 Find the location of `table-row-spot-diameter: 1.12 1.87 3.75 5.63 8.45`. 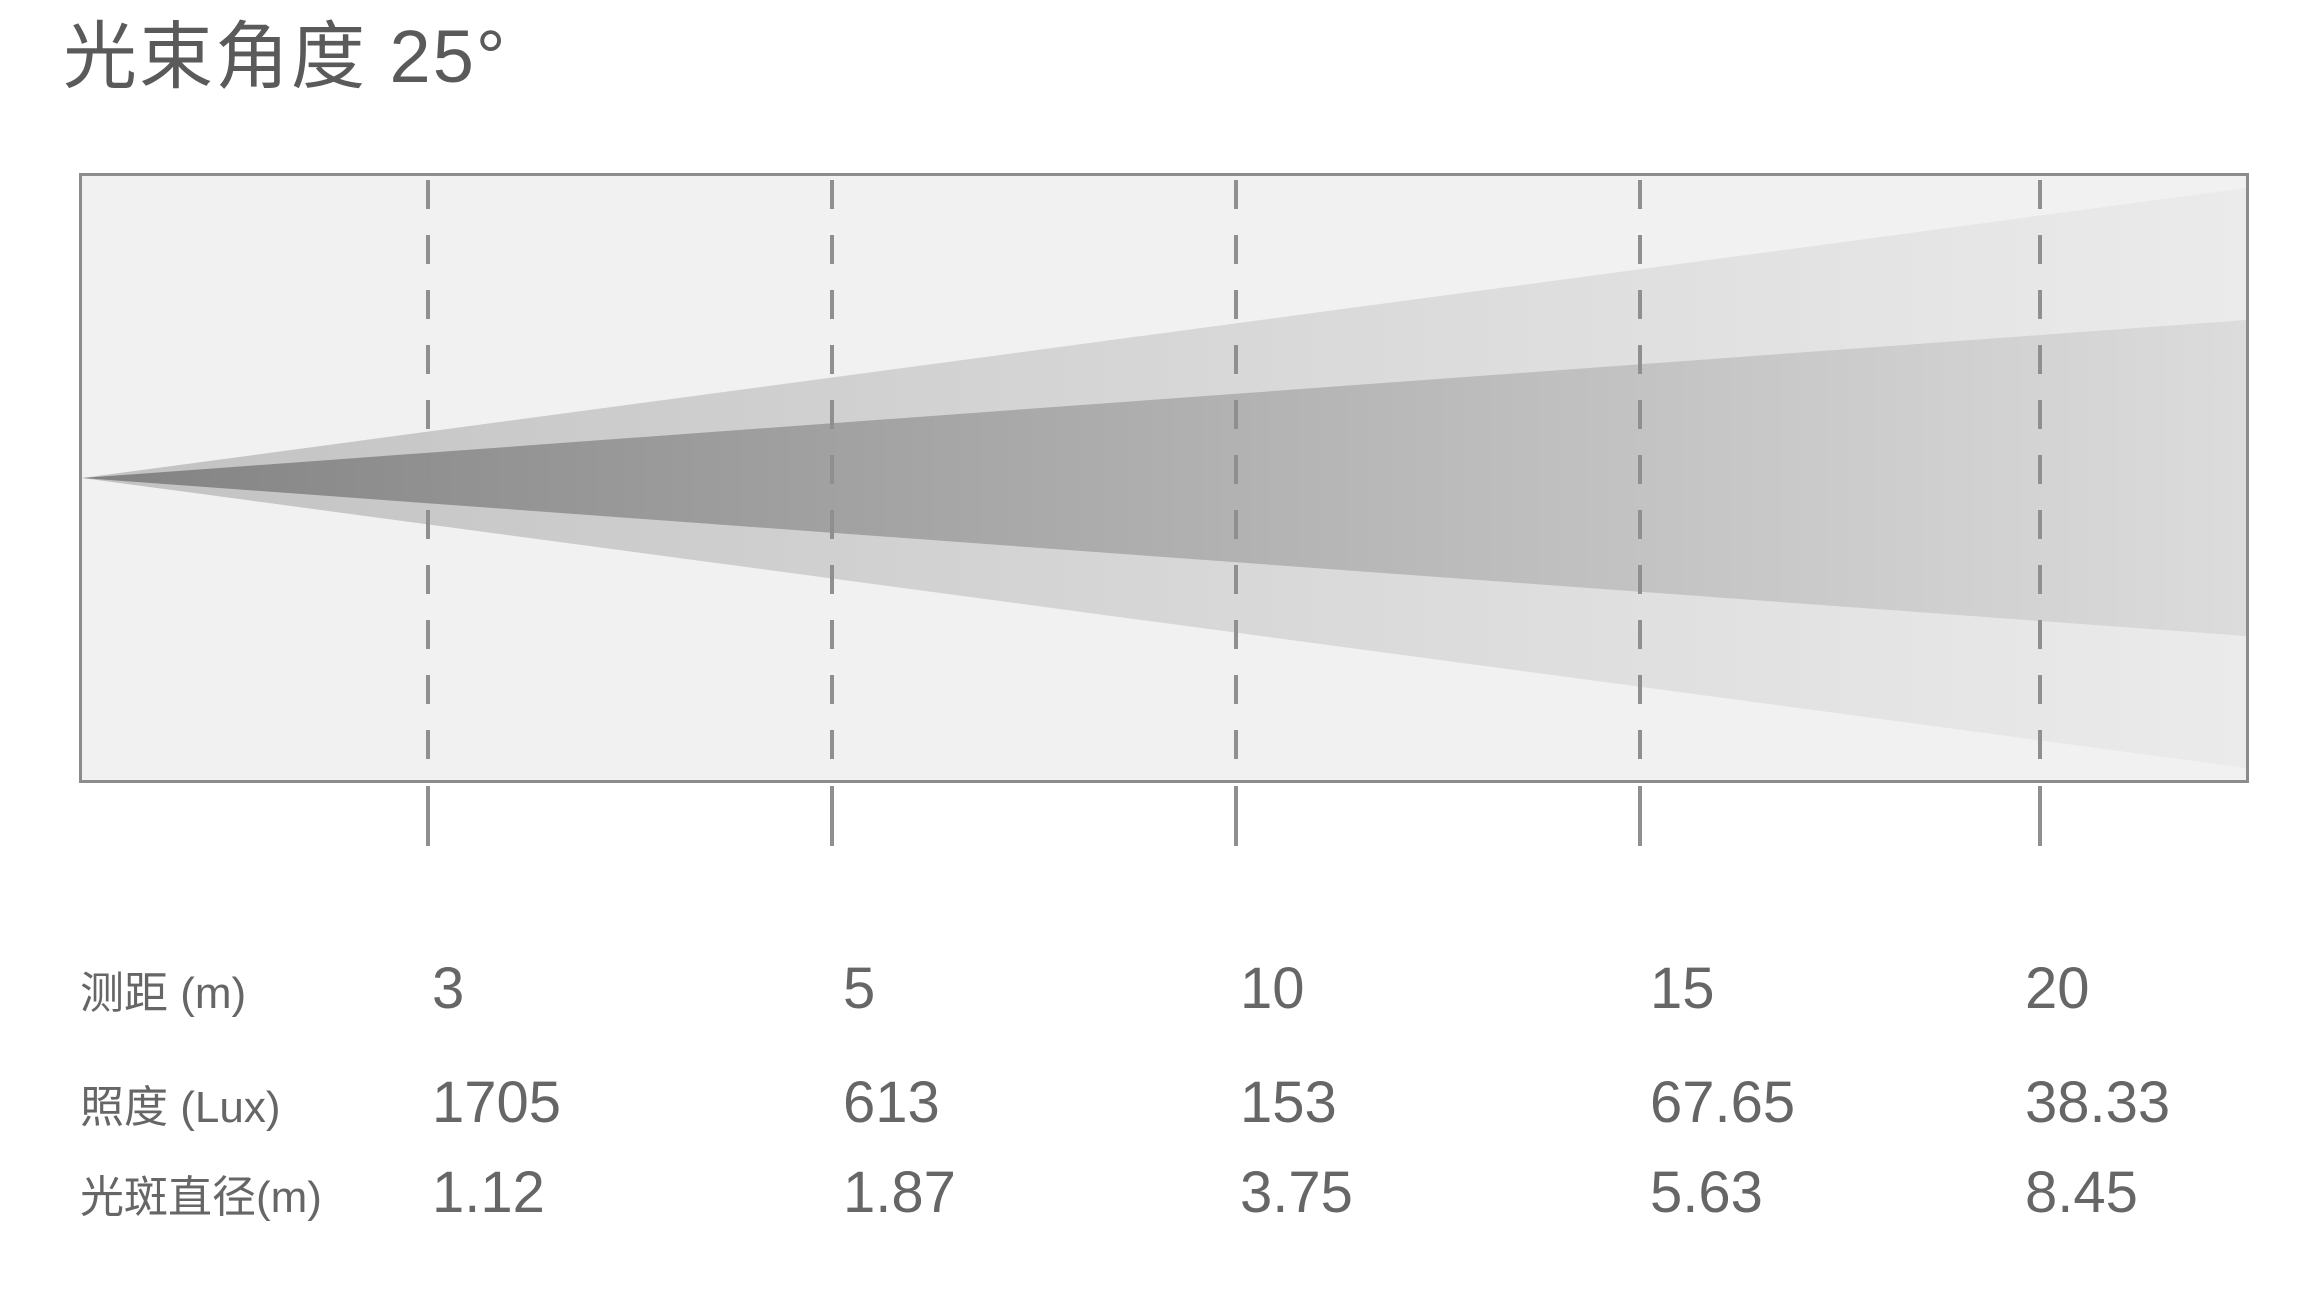

table-row-spot-diameter: 1.12 1.87 3.75 5.63 8.45 is located at coordinates (1153, 1200).